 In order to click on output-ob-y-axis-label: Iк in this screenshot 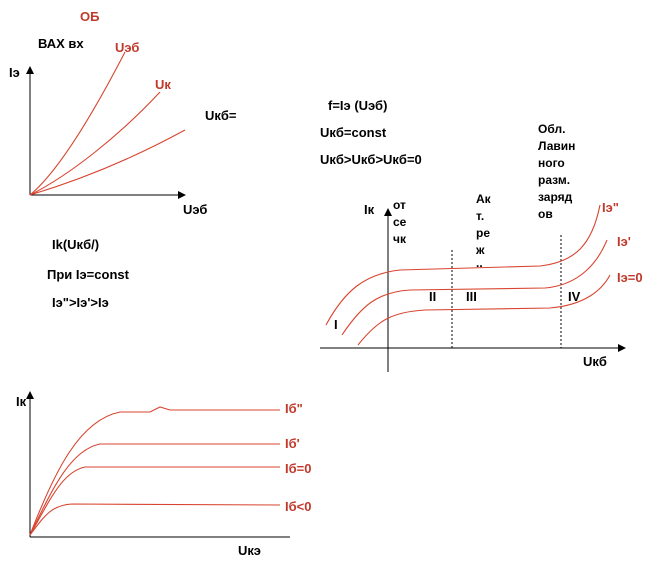, I will do `click(369, 209)`.